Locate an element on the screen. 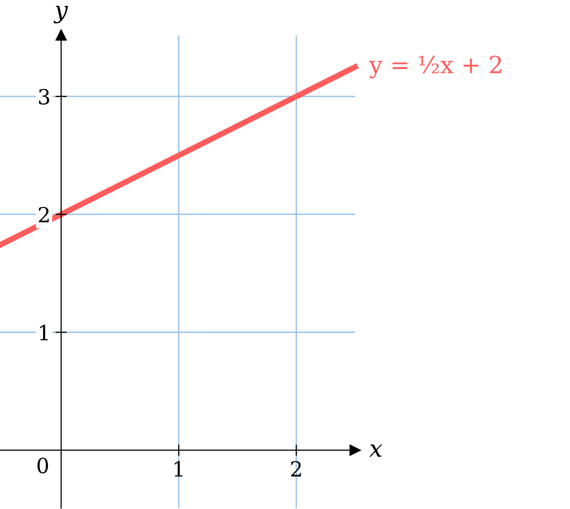 Image resolution: width=570 pixels, height=509 pixels. y-tick-label: 2 is located at coordinates (43, 214).